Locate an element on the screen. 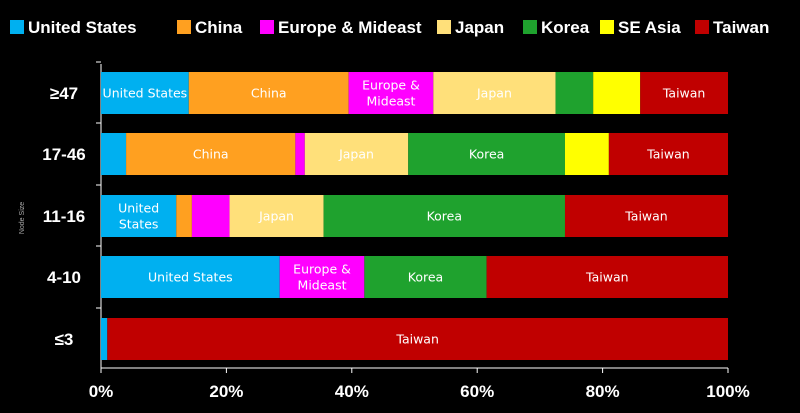 This screenshot has width=800, height=413. legend-label-china: China is located at coordinates (219, 27).